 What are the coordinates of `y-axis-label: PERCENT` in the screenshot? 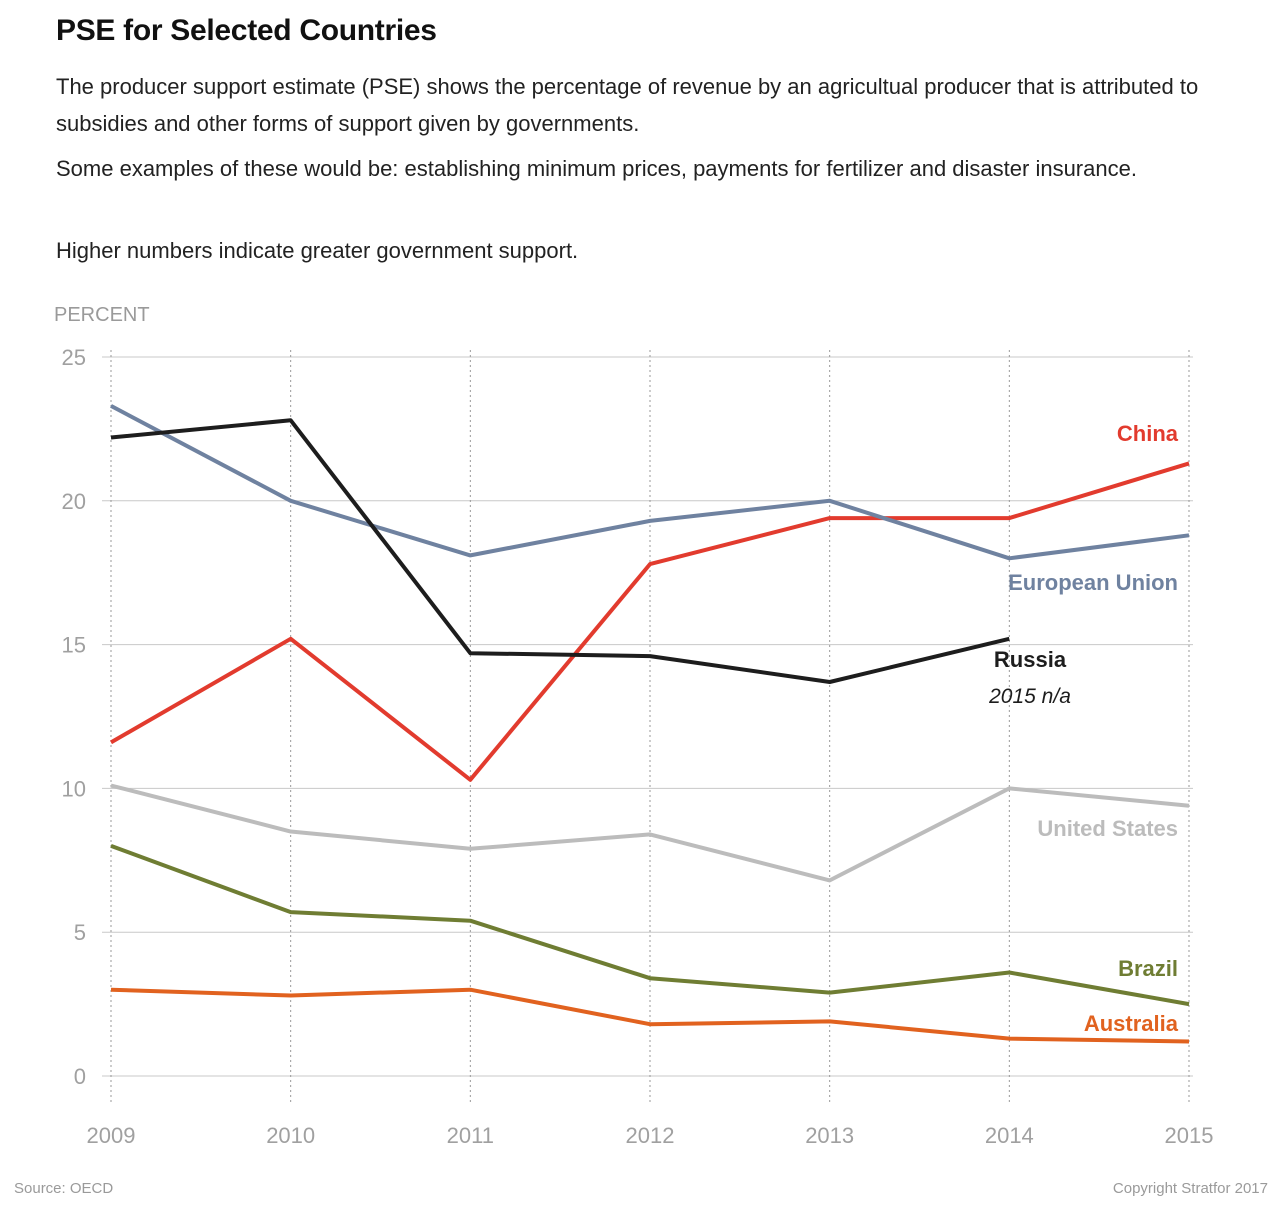 It's located at (102, 315).